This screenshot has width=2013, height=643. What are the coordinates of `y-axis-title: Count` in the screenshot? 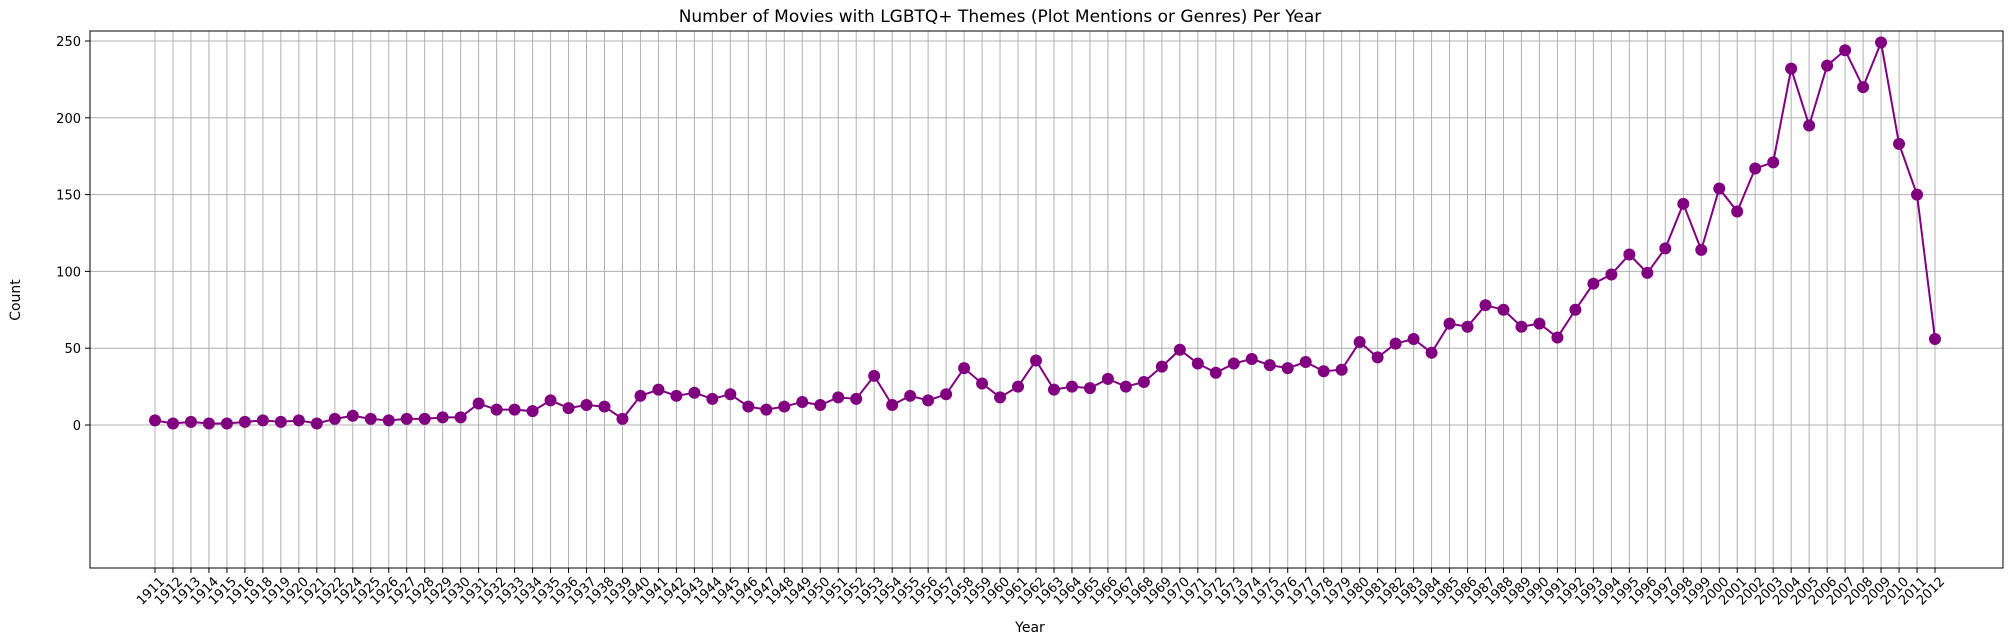 It's located at (16, 300).